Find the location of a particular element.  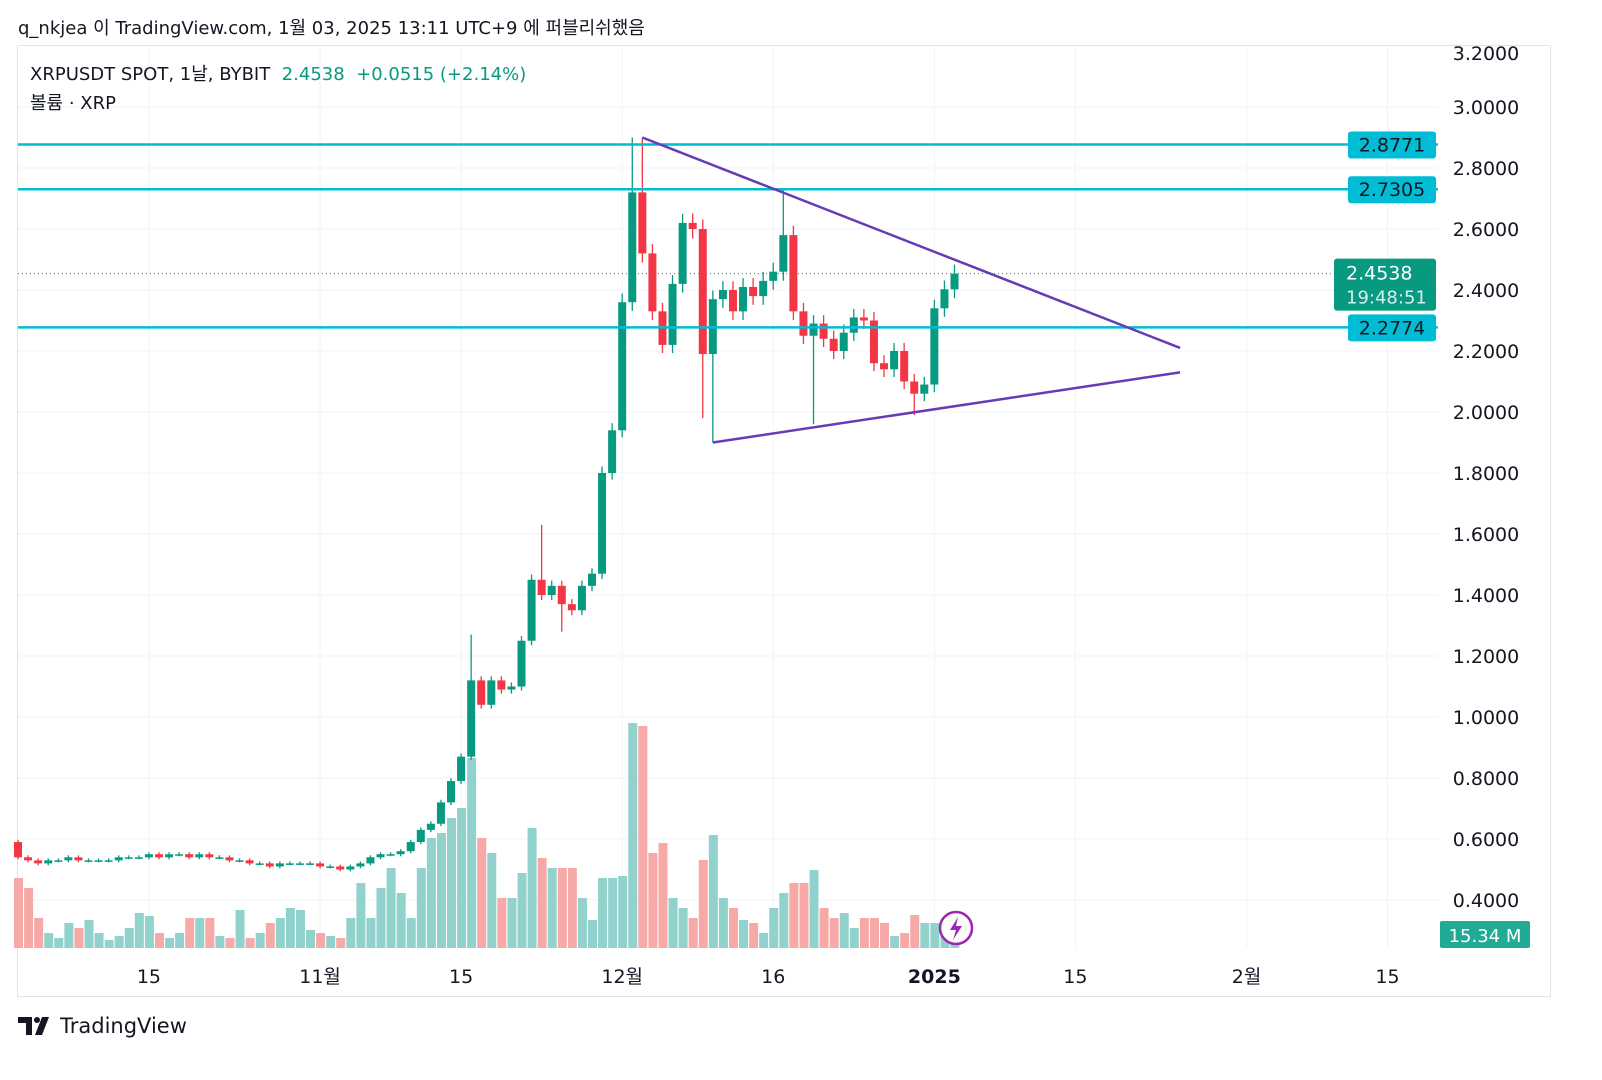

trendline is located at coordinates (946, 407).